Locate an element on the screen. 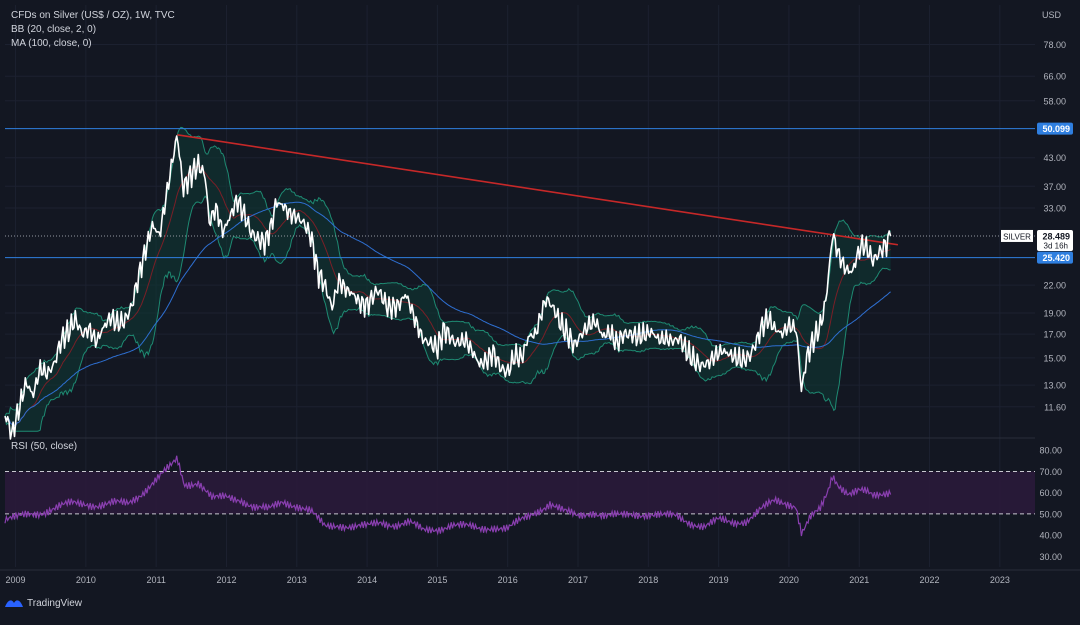 This screenshot has height=625, width=1080. rsi-tick-label: 40.00 is located at coordinates (1050, 536).